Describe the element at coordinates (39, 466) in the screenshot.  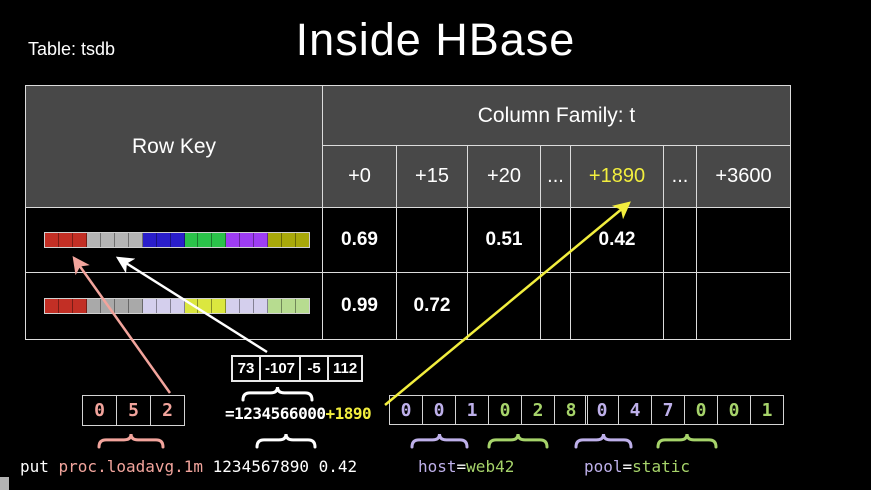
I see `command-token: put` at that location.